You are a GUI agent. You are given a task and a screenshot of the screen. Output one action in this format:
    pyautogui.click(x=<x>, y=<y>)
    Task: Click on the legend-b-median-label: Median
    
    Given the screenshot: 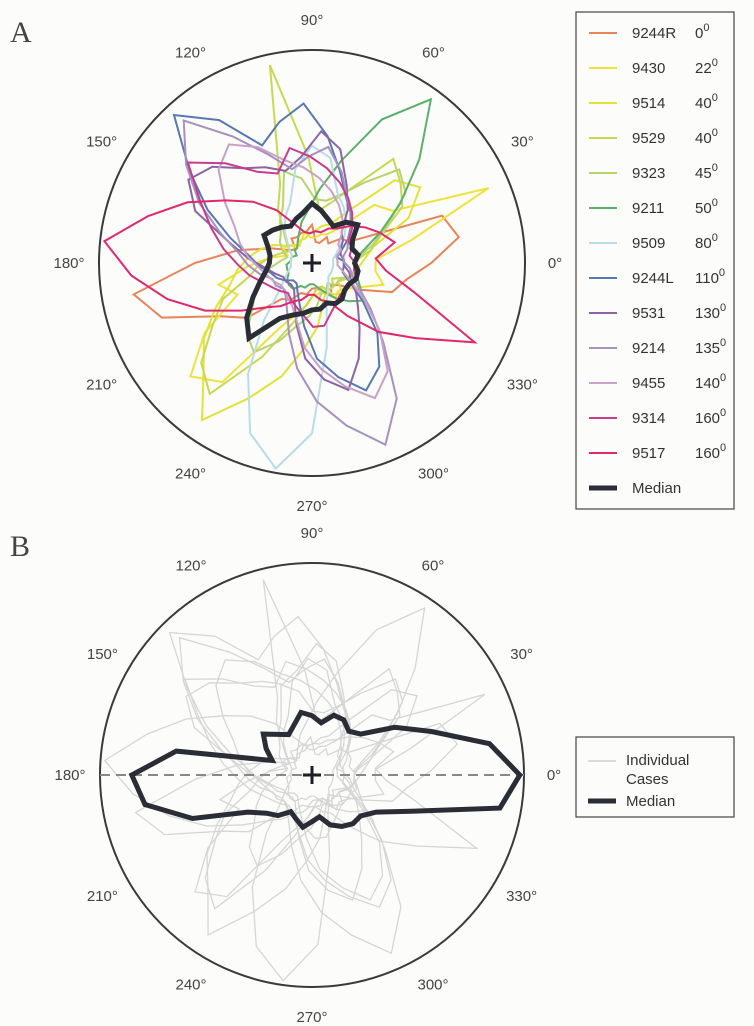 What is the action you would take?
    pyautogui.click(x=650, y=801)
    